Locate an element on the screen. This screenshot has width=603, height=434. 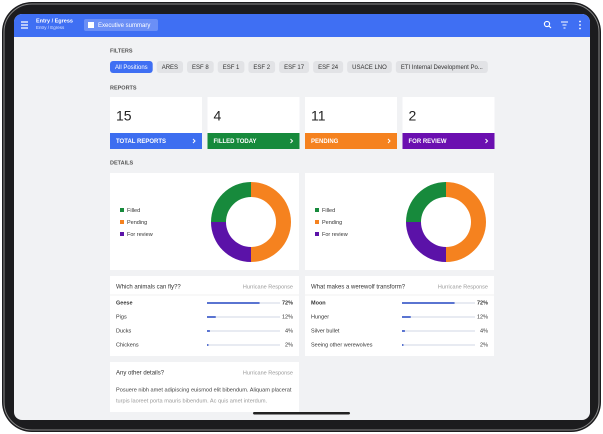
legend-label: For review is located at coordinates (335, 235).